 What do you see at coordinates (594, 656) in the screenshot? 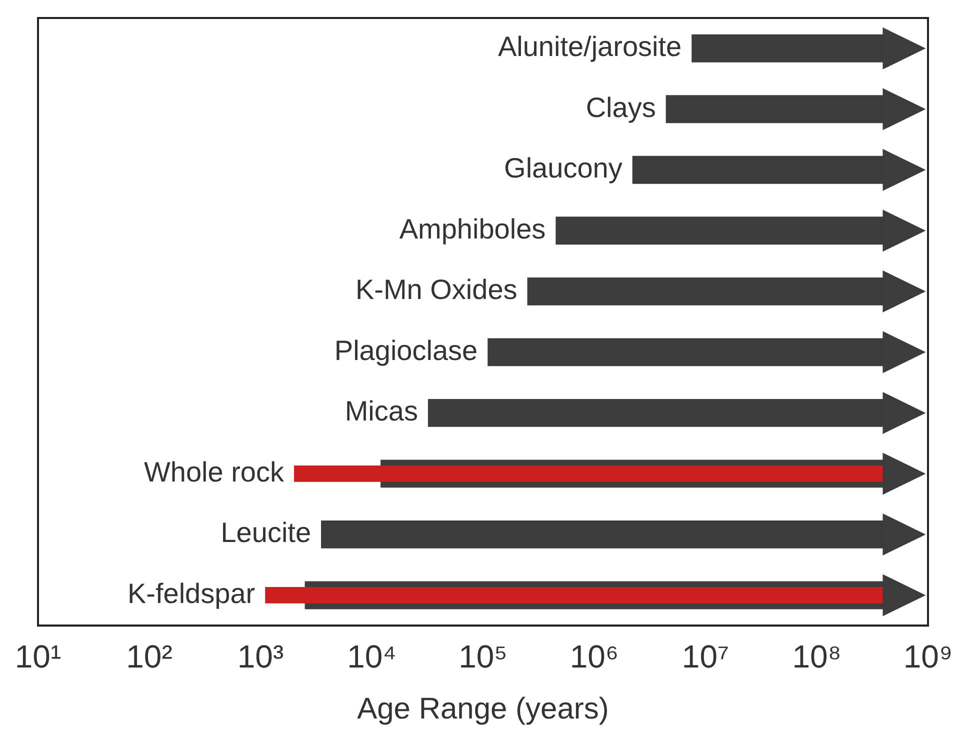
I see `x-tick-label: 10⁶` at bounding box center [594, 656].